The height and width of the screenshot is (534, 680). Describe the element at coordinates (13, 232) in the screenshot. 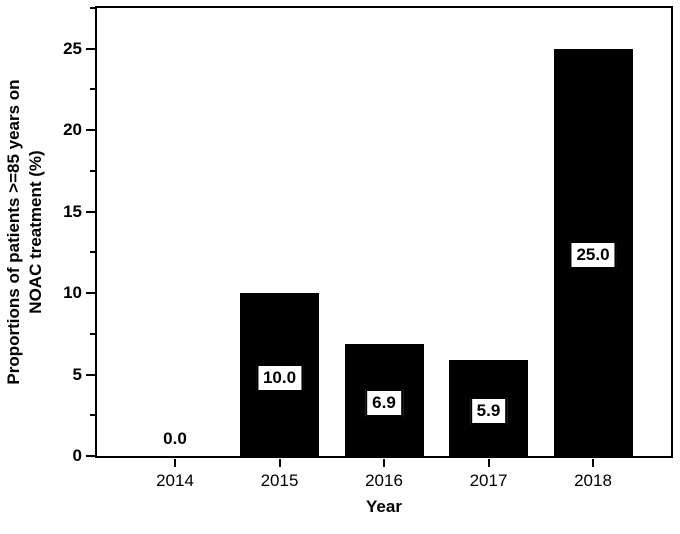

I see `y-axis-title-line-1: Proportions of patients >=85 years on` at that location.